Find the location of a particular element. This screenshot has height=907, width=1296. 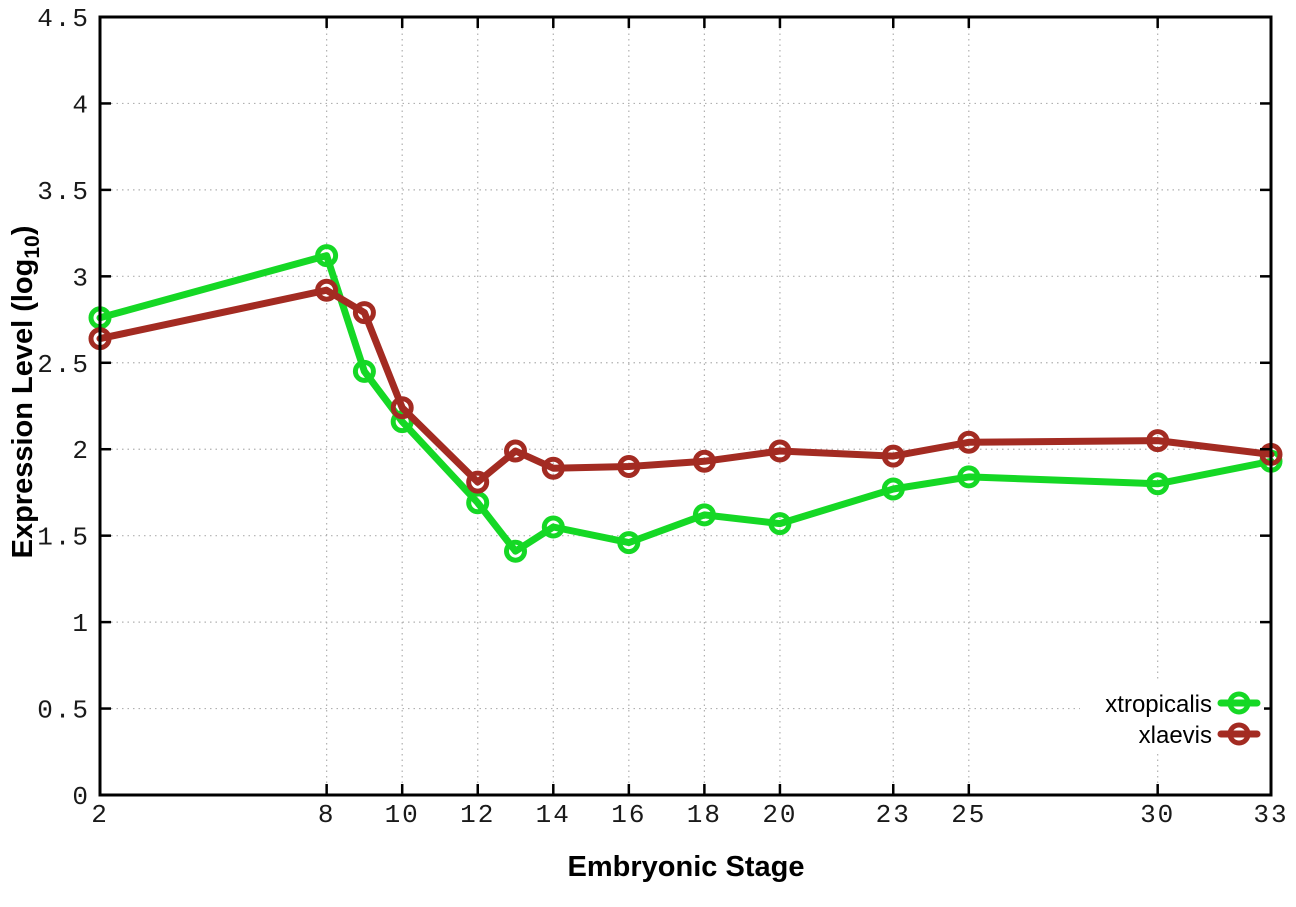

x-tick-label: 25 is located at coordinates (968, 815).